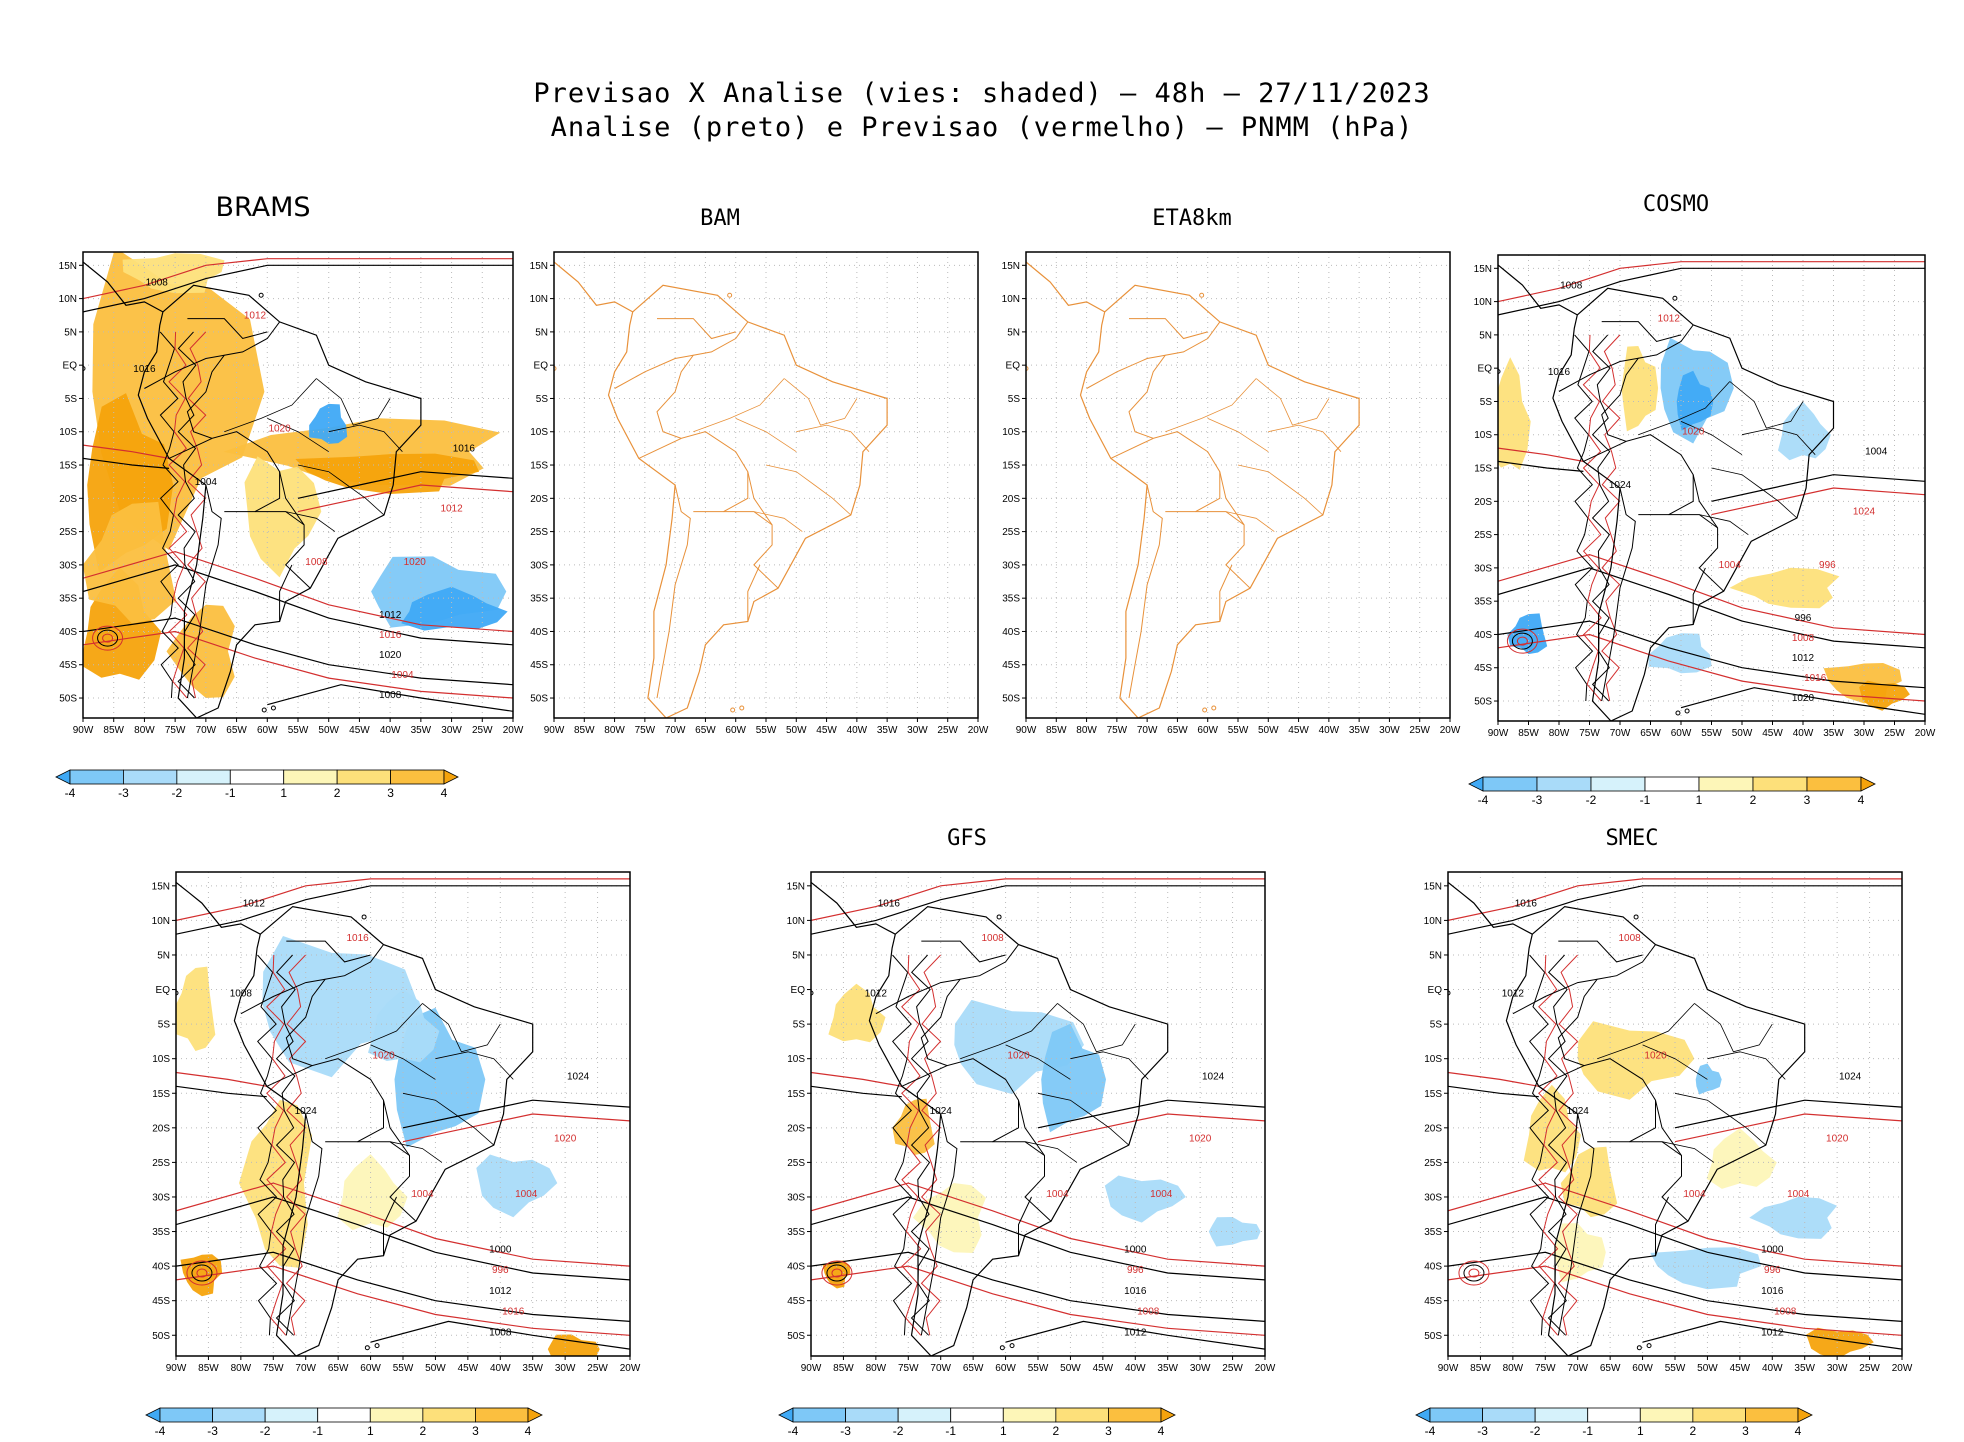 The width and height of the screenshot is (1964, 1442). Describe the element at coordinates (1676, 793) in the screenshot. I see `colorbar-cosmo: -4 -3 -2 -1 1 2 3 4` at that location.